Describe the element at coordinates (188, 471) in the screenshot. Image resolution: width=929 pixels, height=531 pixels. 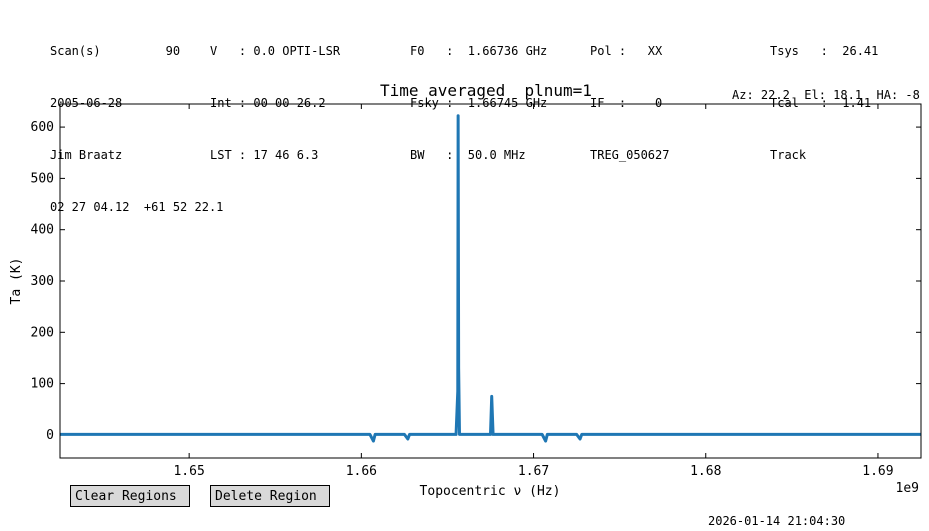
I see `x-tick-label: 1.65` at that location.